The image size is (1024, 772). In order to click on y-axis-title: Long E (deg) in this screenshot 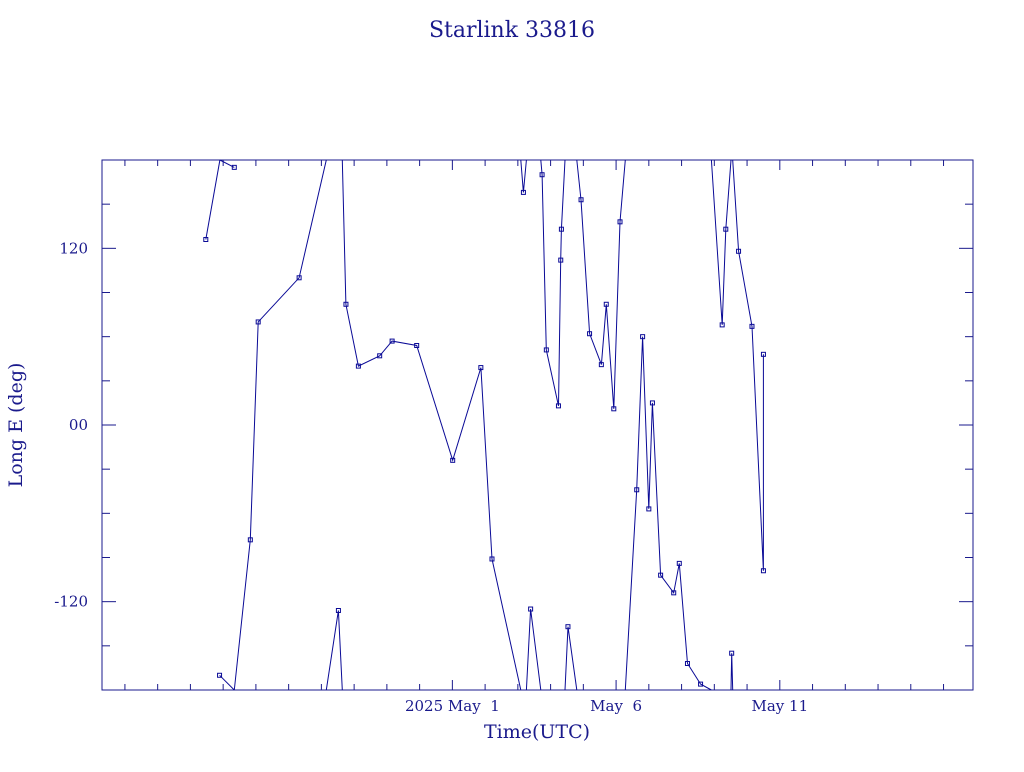, I will do `click(16, 425)`.